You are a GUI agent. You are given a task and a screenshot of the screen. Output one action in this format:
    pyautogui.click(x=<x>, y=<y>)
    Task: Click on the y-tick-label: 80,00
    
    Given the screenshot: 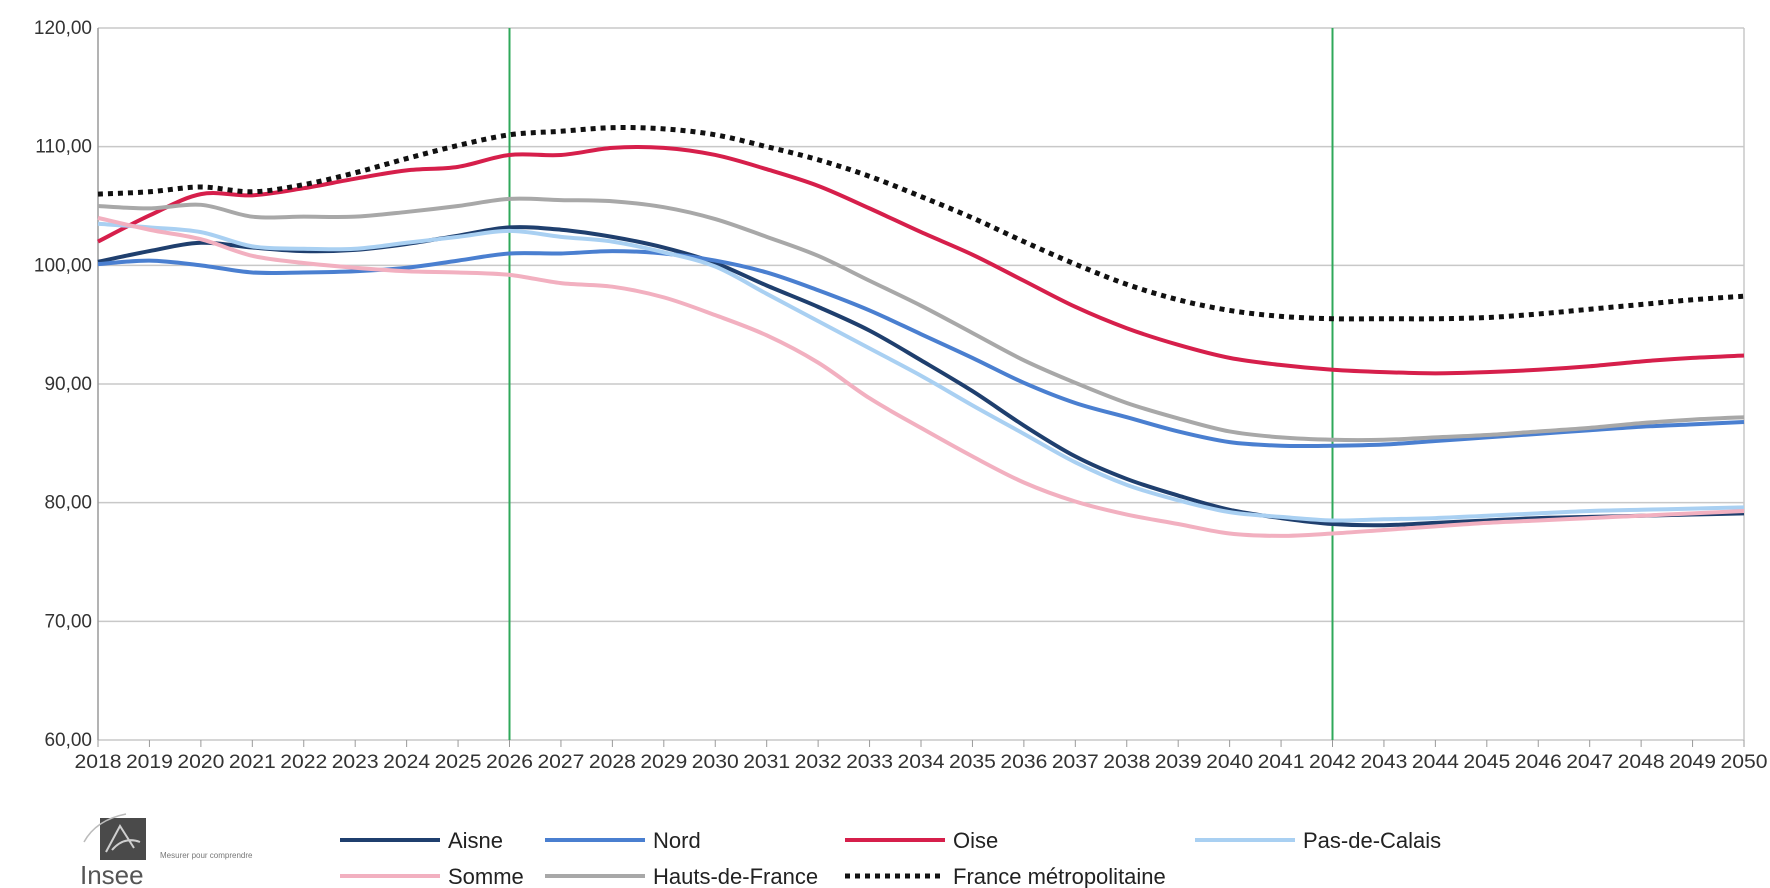 What is the action you would take?
    pyautogui.click(x=68, y=503)
    